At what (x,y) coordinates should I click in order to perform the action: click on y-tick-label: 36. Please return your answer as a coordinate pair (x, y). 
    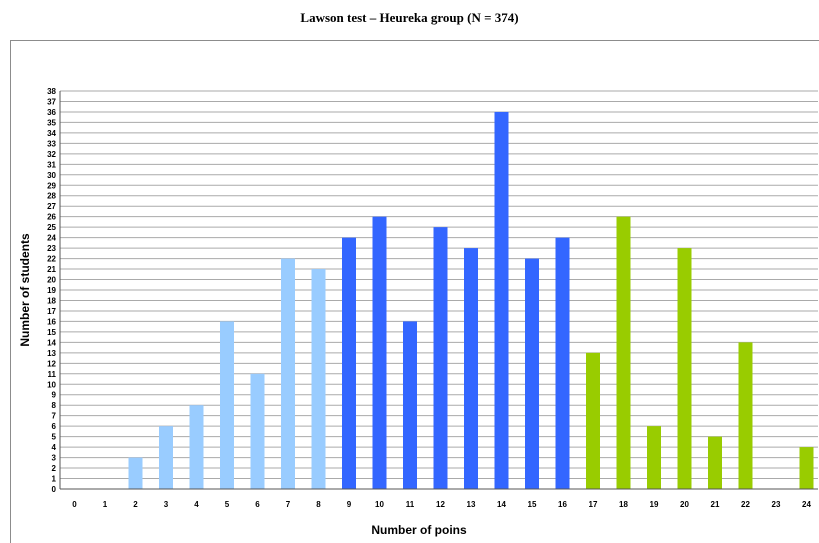
    Looking at the image, I should click on (51, 112).